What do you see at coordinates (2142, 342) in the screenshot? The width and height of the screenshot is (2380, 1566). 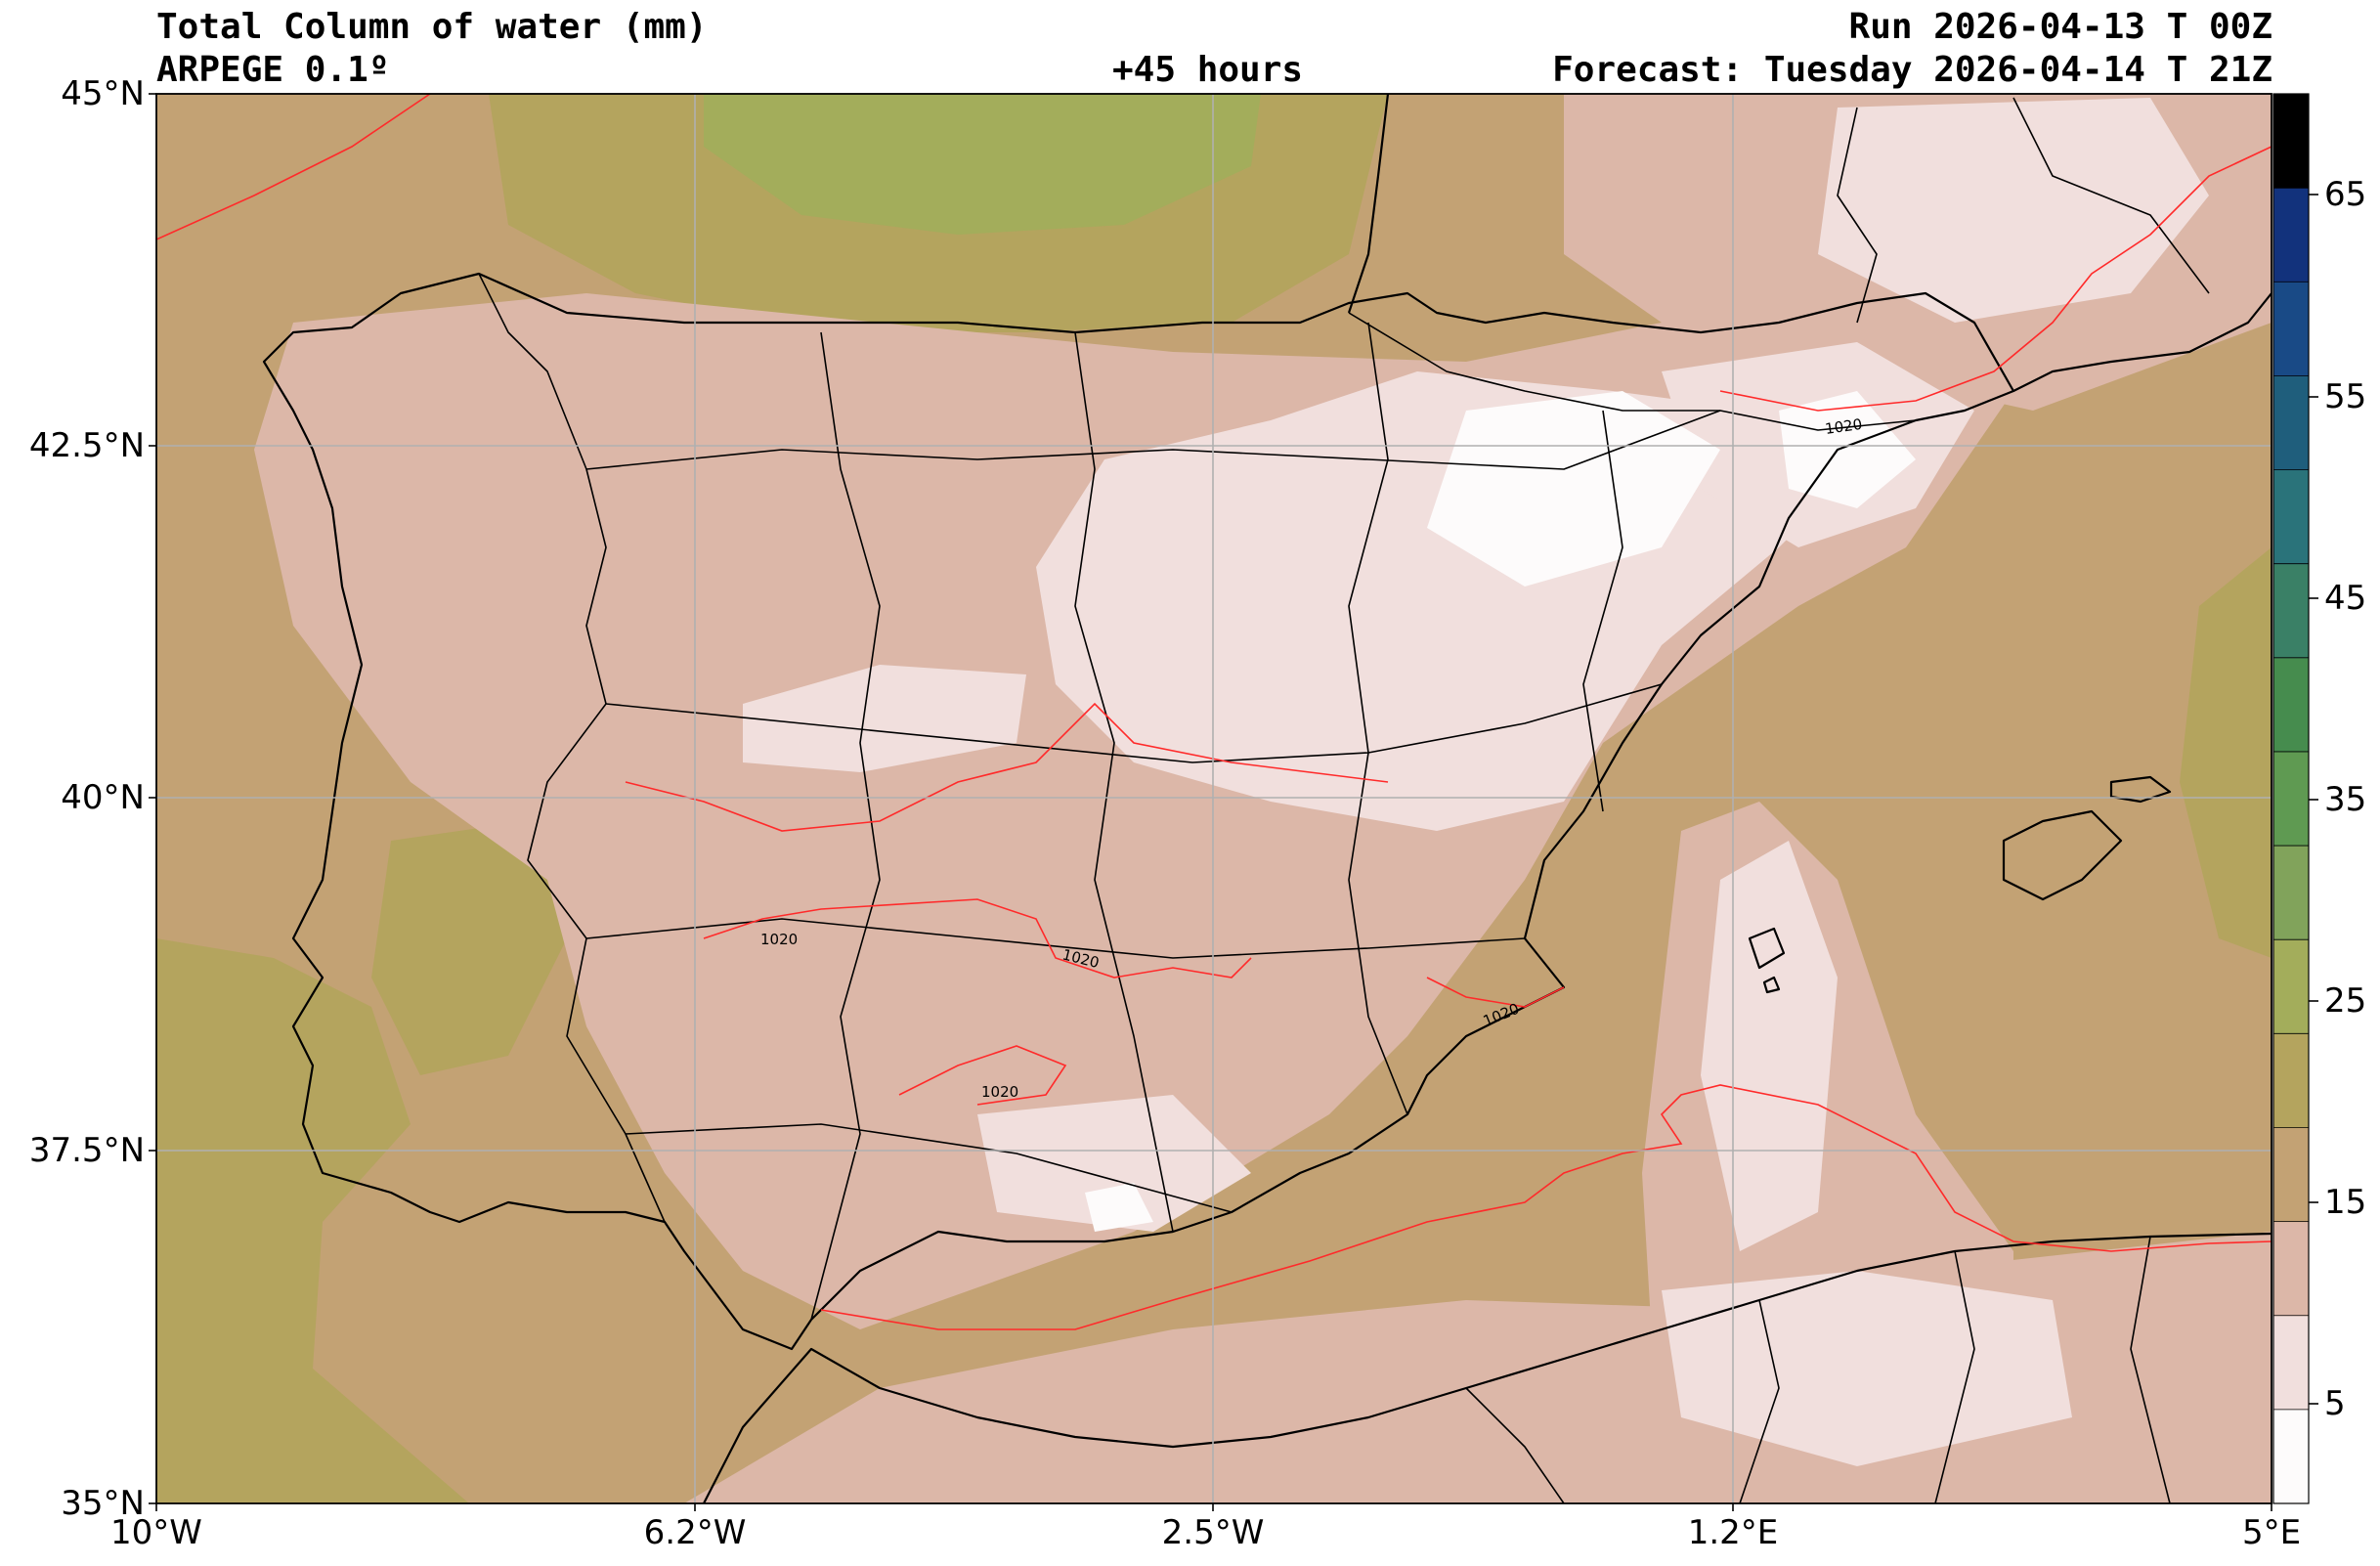 I see `gulf-of-lion-coastline` at bounding box center [2142, 342].